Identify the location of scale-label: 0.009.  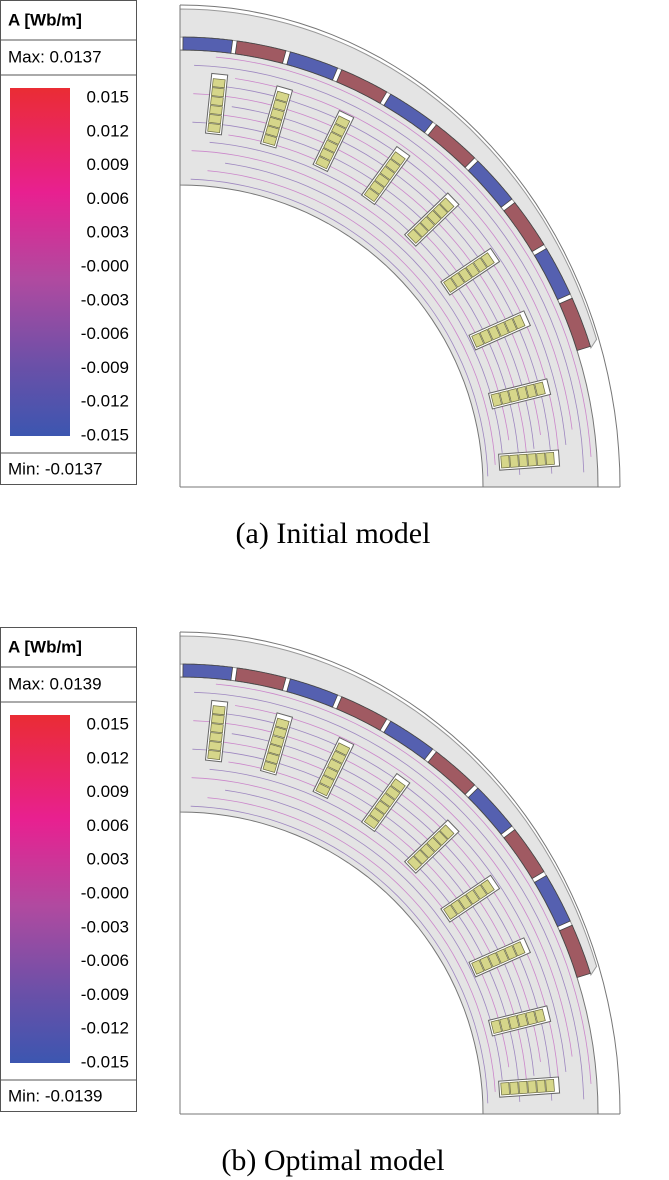
(107, 791).